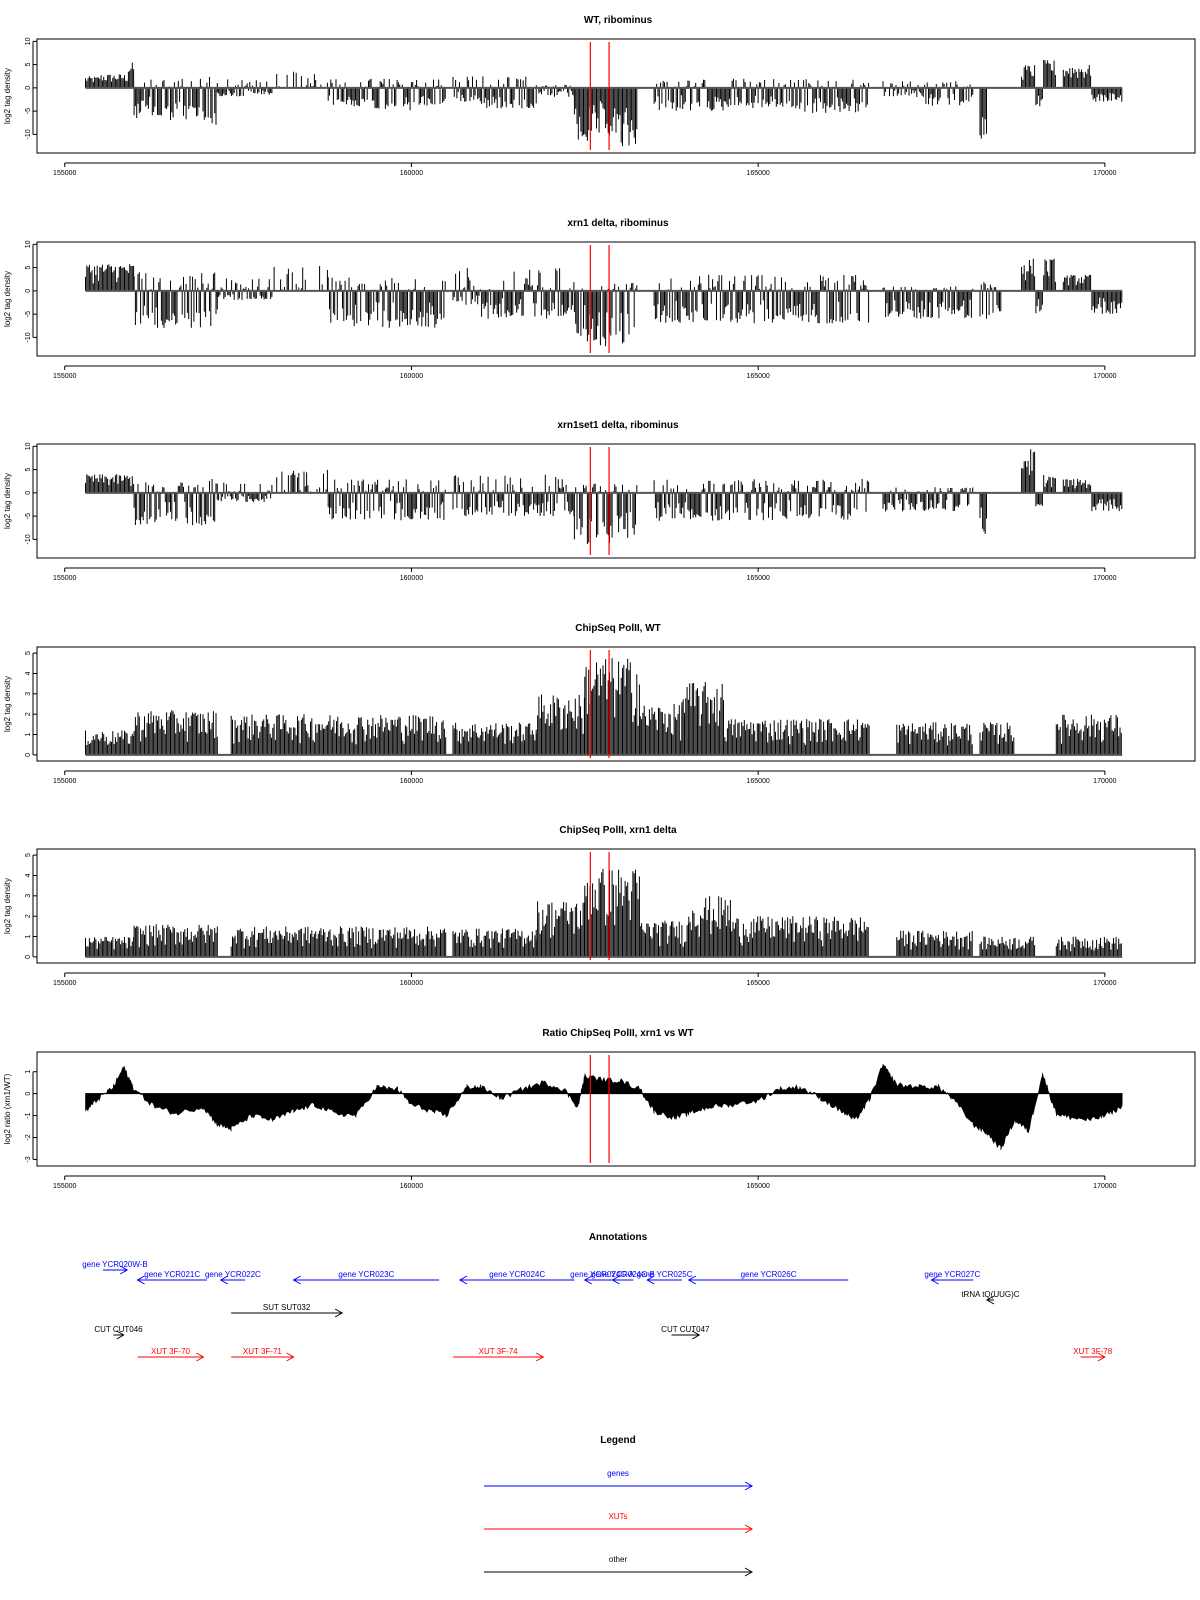 The width and height of the screenshot is (1200, 1600). I want to click on gene-label: gene YCR020W-B, so click(115, 1264).